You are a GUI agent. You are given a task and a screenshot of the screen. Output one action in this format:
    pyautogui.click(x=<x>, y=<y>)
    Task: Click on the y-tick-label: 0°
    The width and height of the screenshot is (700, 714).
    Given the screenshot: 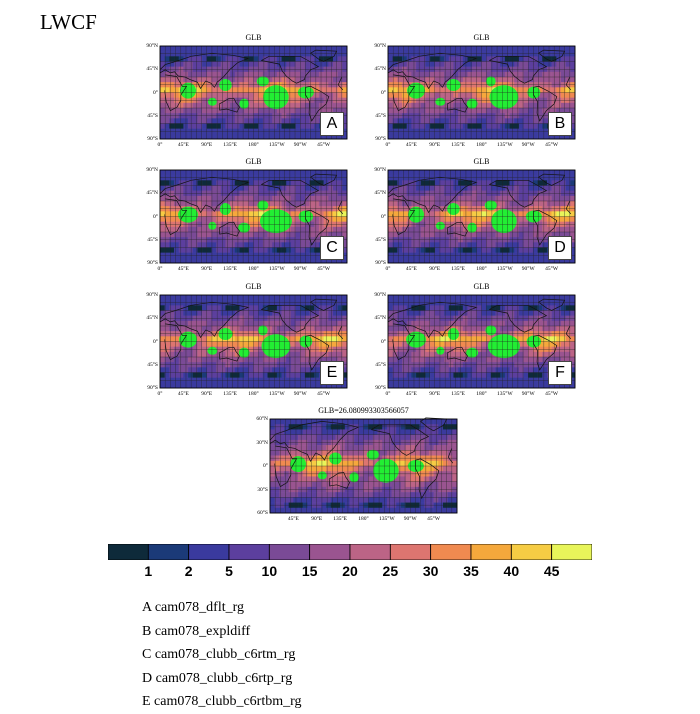 What is the action you would take?
    pyautogui.click(x=148, y=217)
    